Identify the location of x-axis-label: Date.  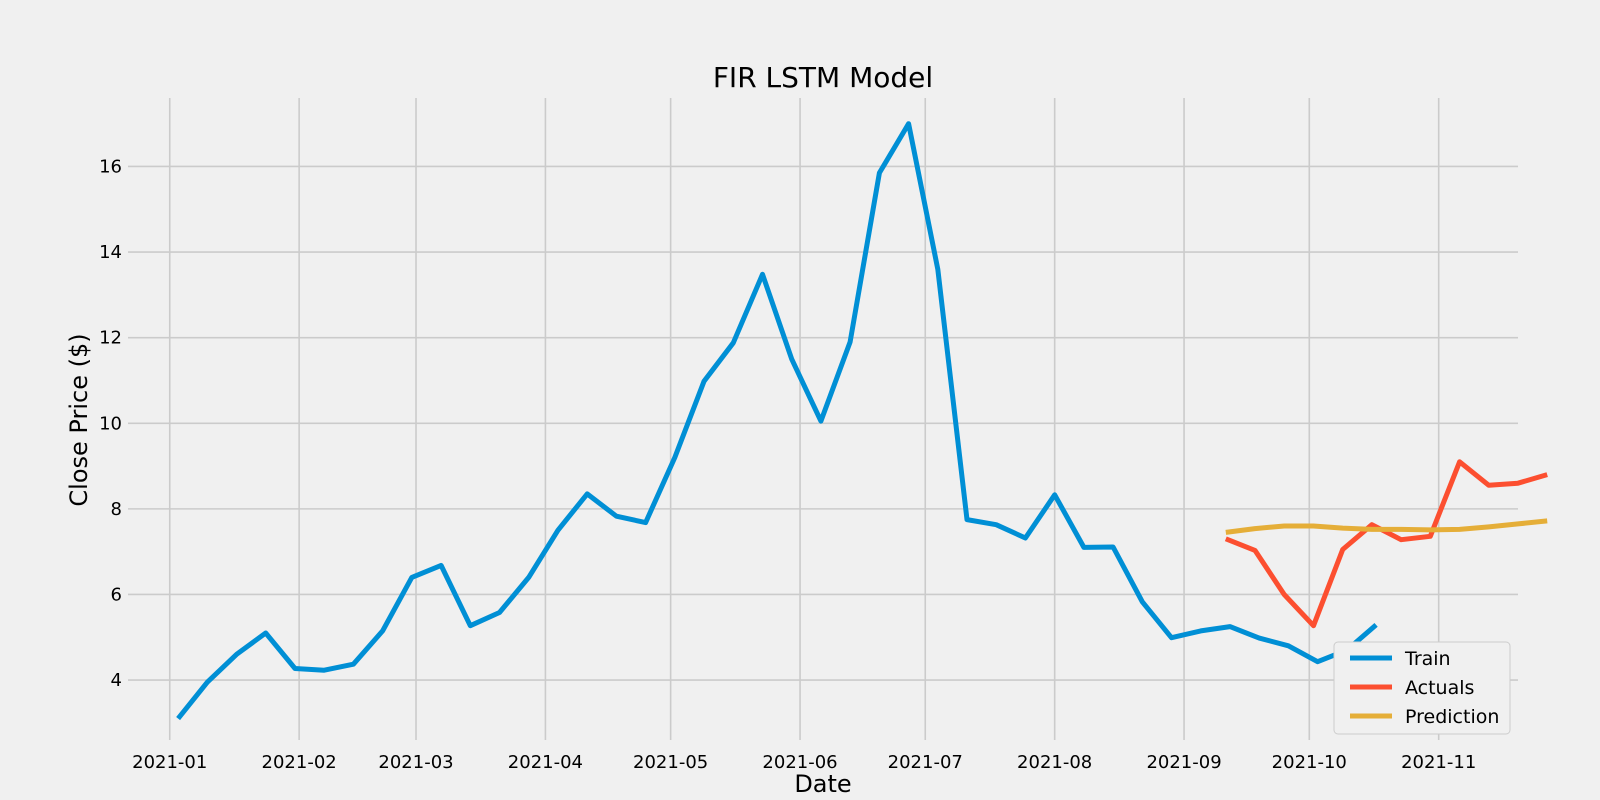
(822, 784).